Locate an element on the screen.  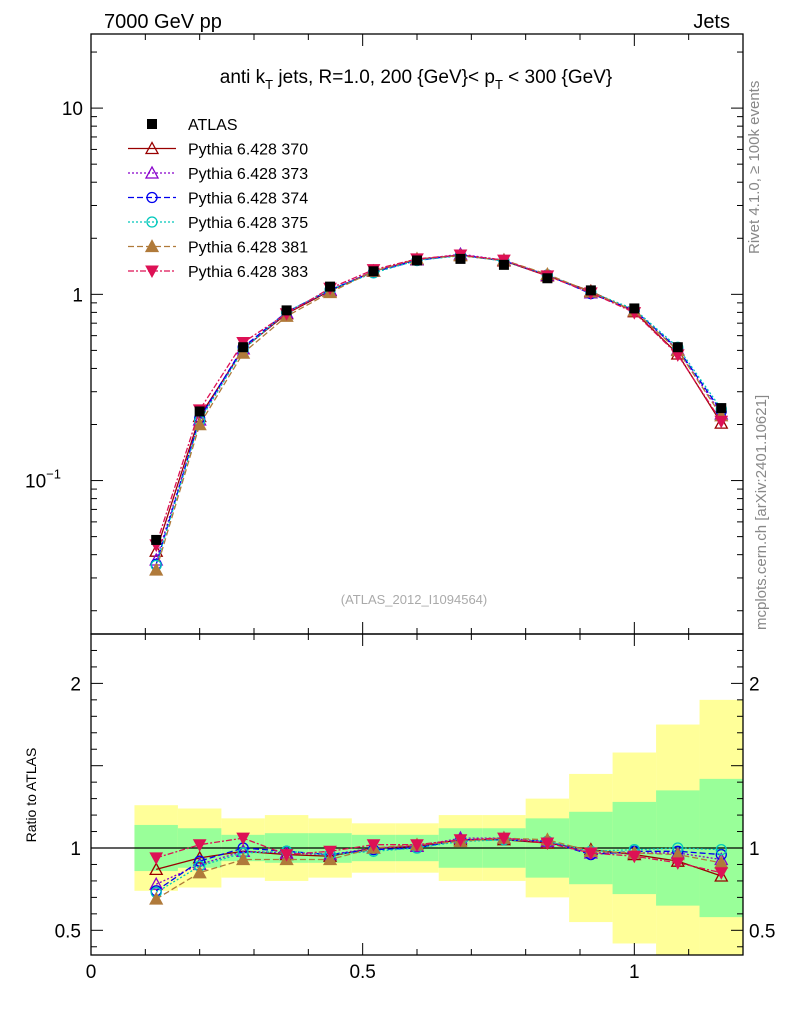
header-right: Jets is located at coordinates (711, 22).